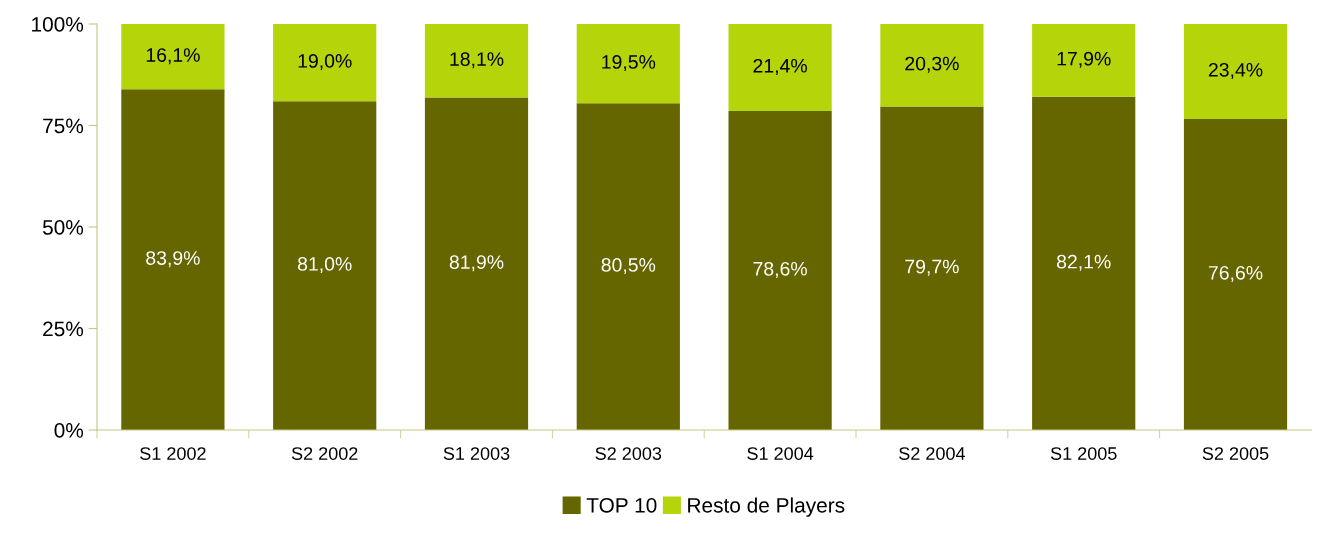 The height and width of the screenshot is (533, 1318). What do you see at coordinates (1235, 453) in the screenshot?
I see `x-tick-label: S2 2005` at bounding box center [1235, 453].